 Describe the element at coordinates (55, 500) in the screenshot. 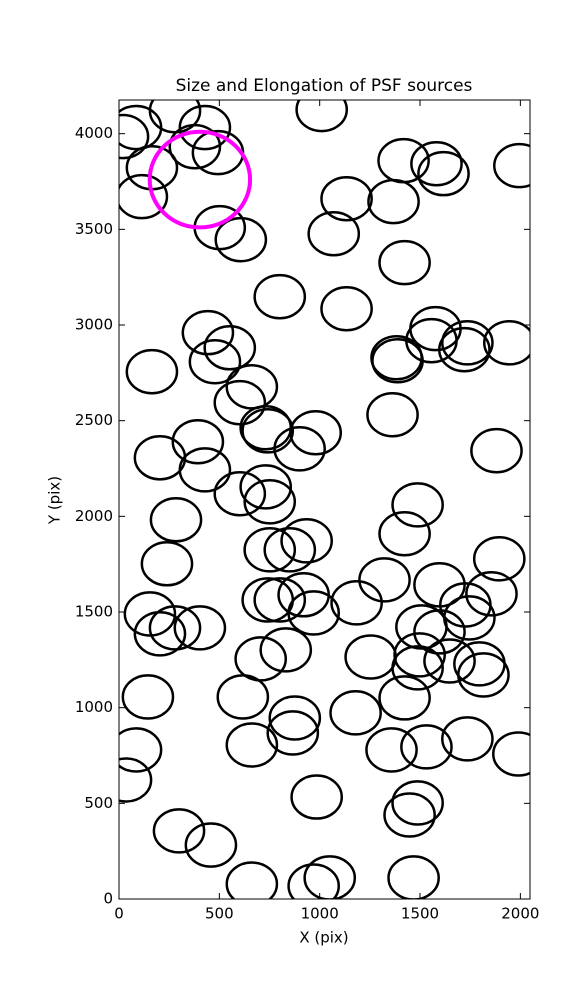

I see `y-axis-label: Y (pix)` at that location.